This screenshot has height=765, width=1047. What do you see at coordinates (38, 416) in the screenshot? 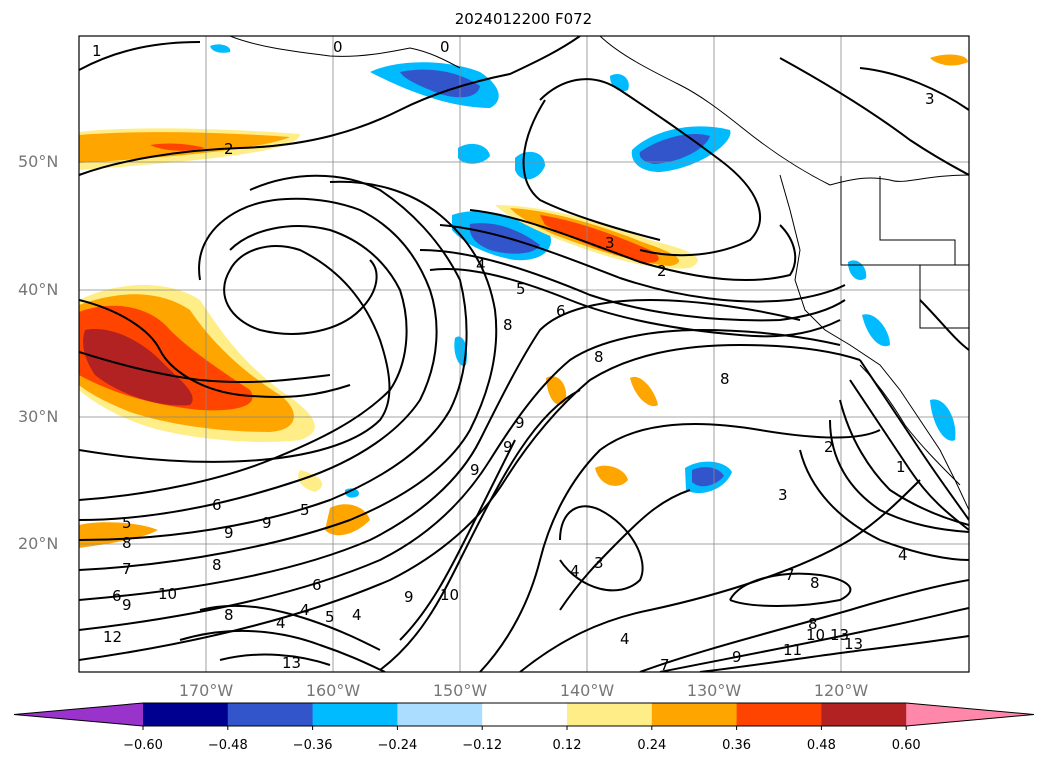
I see `lat-label: 30°N` at bounding box center [38, 416].